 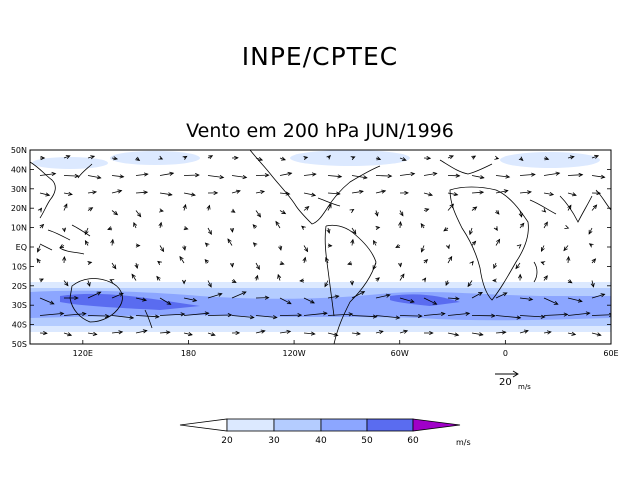 I want to click on colorbar-label-60: 60, so click(x=413, y=441).